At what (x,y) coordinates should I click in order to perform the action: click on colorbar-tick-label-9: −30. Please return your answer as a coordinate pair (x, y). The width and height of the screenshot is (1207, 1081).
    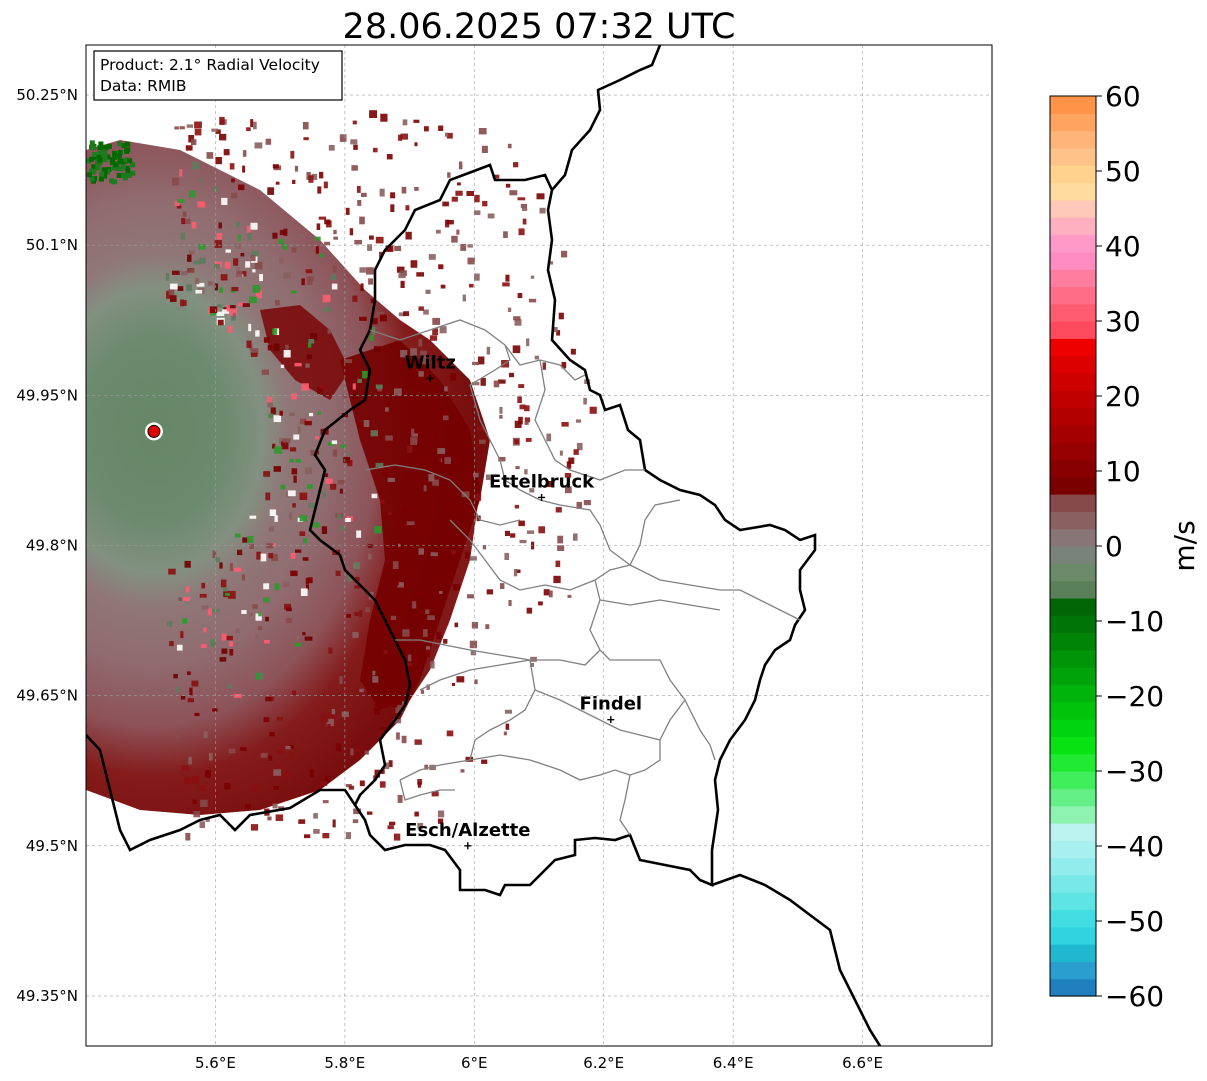
    Looking at the image, I should click on (1134, 771).